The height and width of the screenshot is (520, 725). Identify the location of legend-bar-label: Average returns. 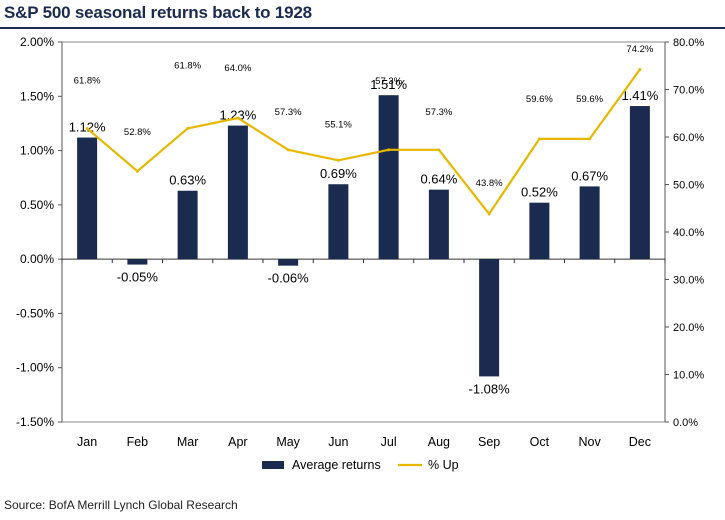
(336, 465).